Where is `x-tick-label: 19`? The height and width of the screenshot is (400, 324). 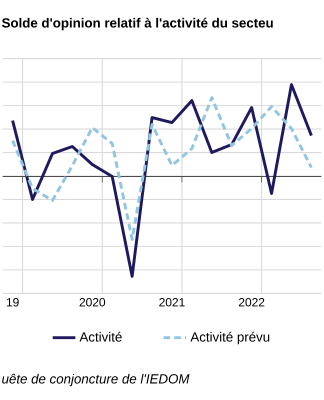
x-tick-label: 19 is located at coordinates (12, 302).